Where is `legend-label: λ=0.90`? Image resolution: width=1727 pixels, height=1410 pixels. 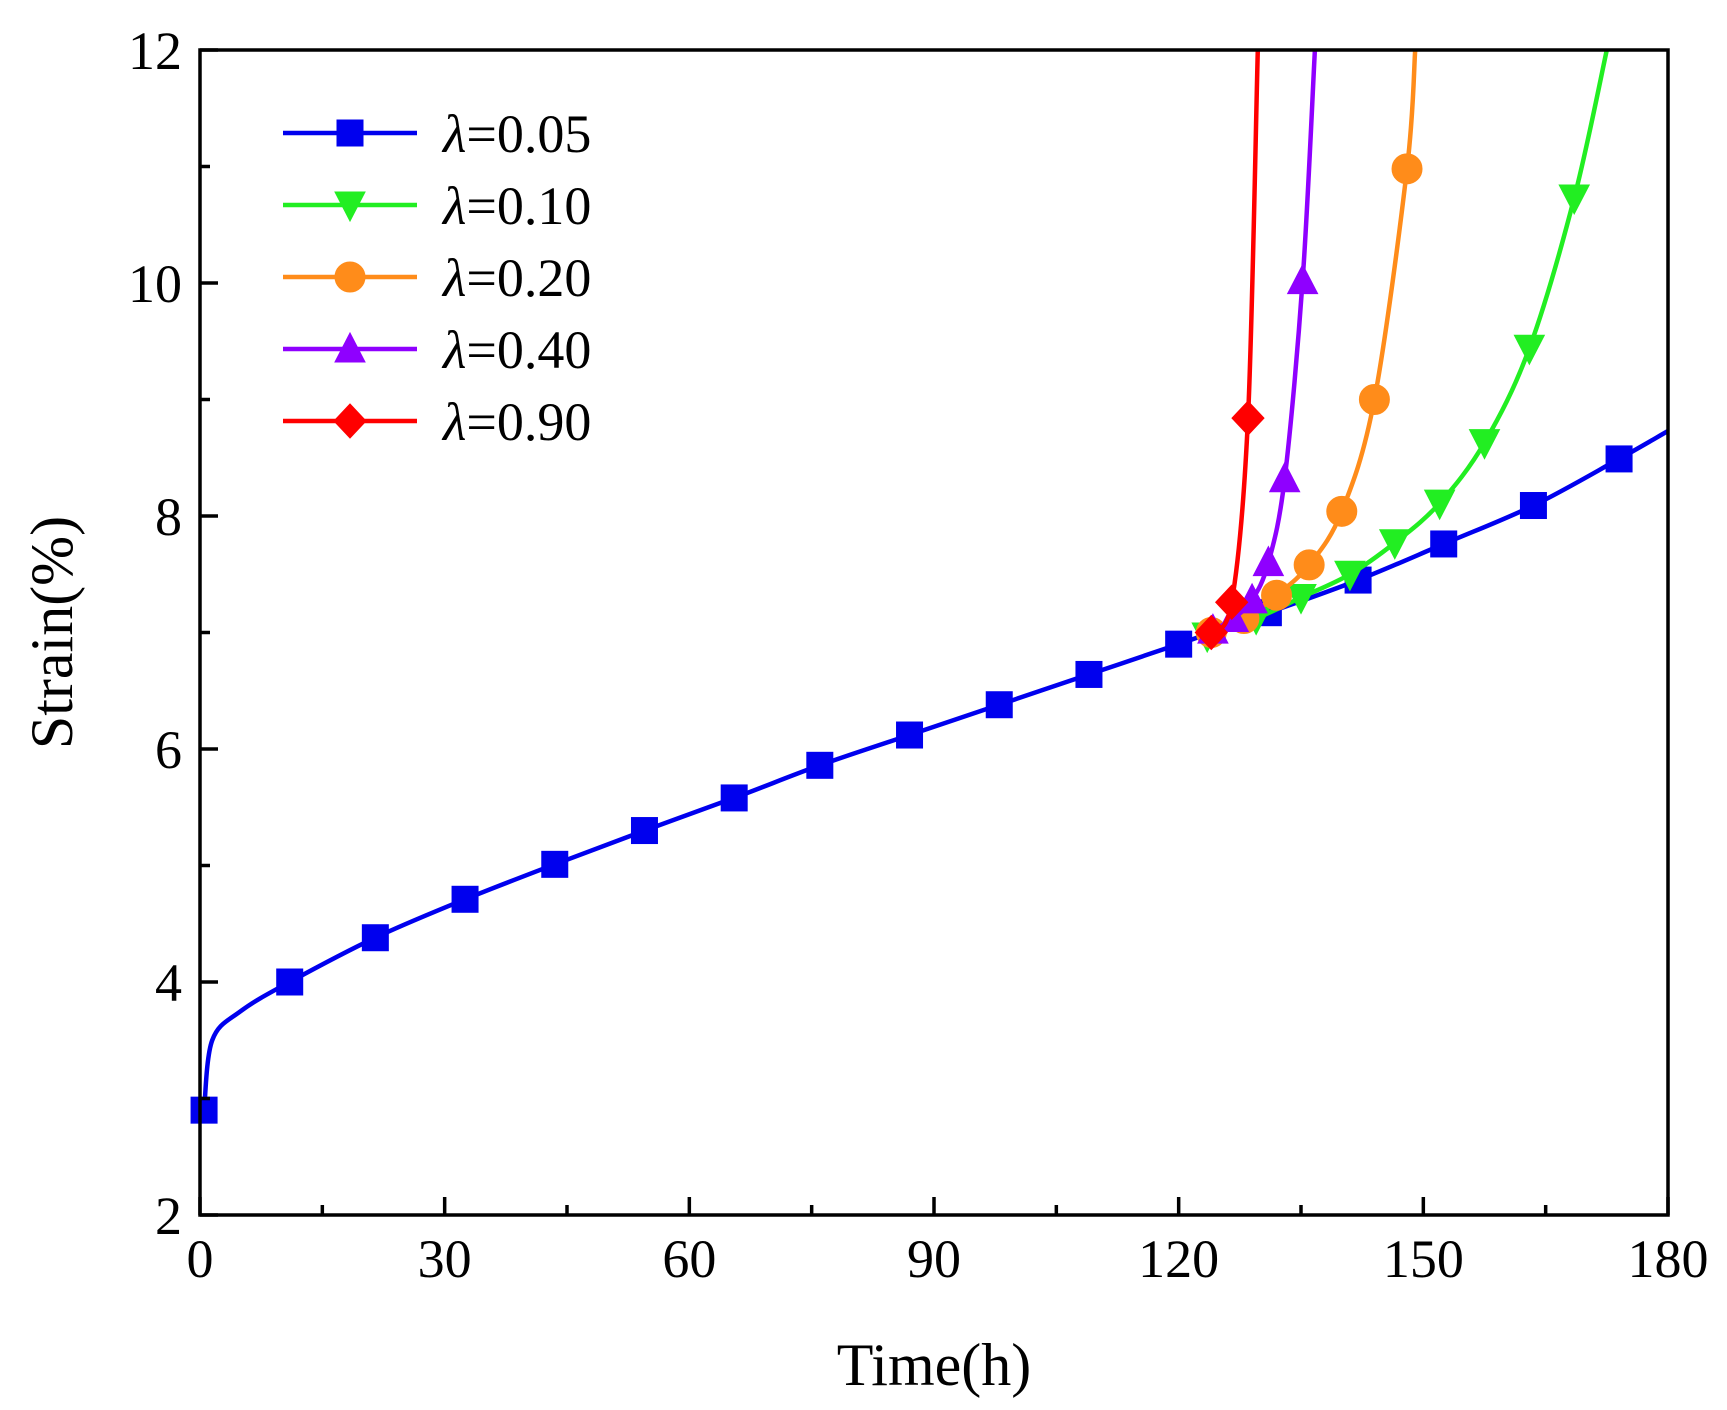
legend-label: λ=0.90 is located at coordinates (516, 422).